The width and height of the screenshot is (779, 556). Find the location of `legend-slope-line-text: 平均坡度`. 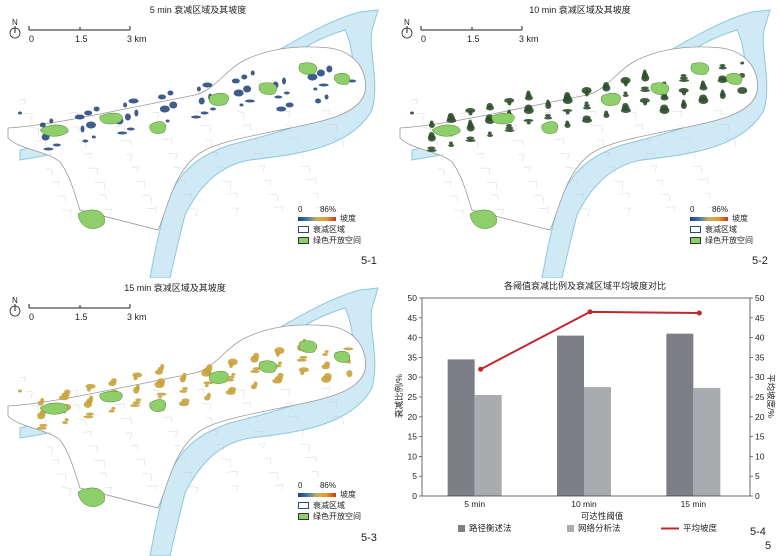

legend-slope-line-text: 平均坡度 is located at coordinates (700, 528).